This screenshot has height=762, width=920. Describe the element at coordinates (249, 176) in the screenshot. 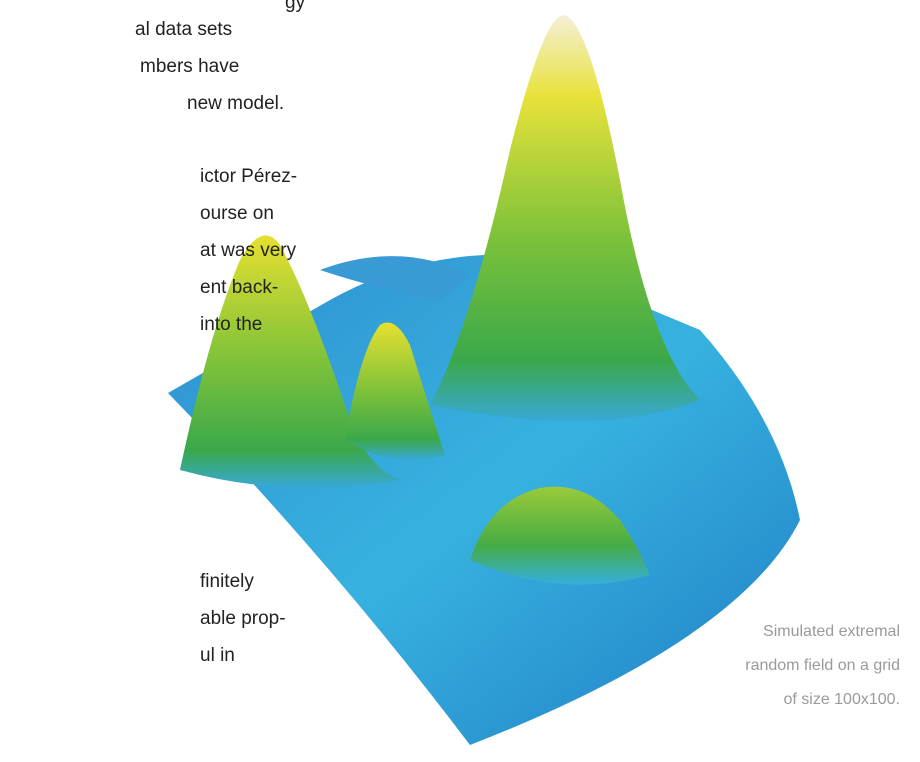

I see `body-line: ictor Pérez-` at that location.